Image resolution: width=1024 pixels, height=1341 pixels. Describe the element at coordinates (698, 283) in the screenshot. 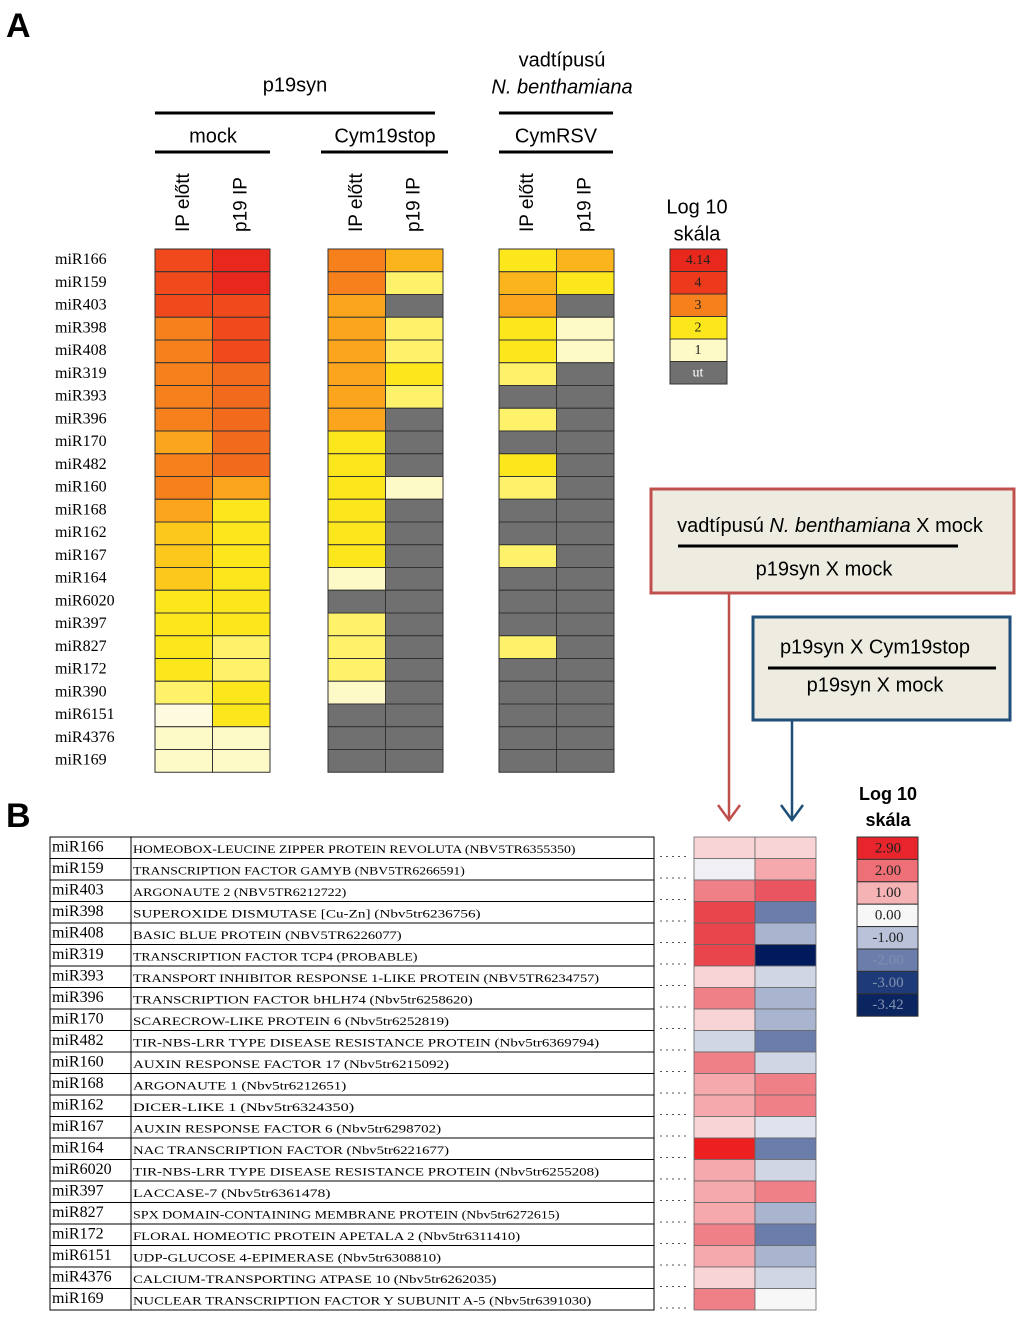

I see `legend-label: 4` at that location.